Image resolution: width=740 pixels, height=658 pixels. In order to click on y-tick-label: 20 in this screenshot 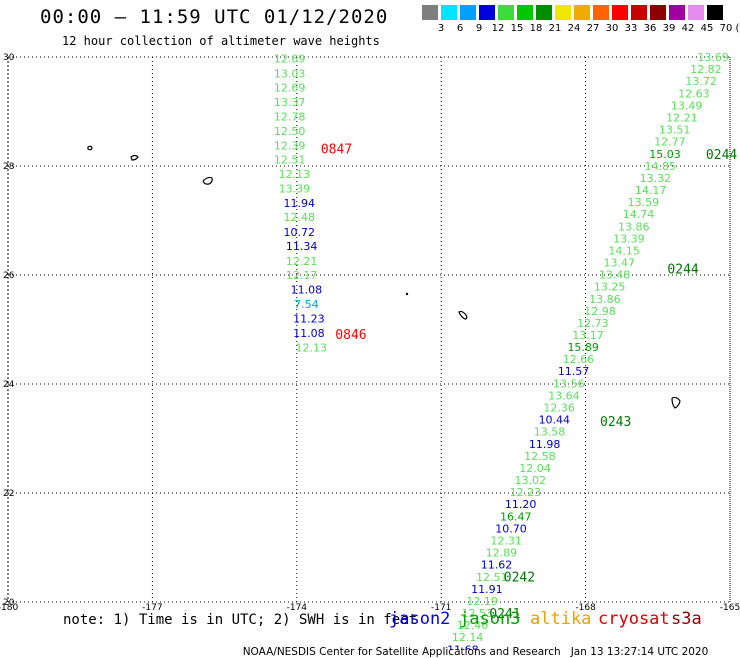, I will do `click(9, 603)`.